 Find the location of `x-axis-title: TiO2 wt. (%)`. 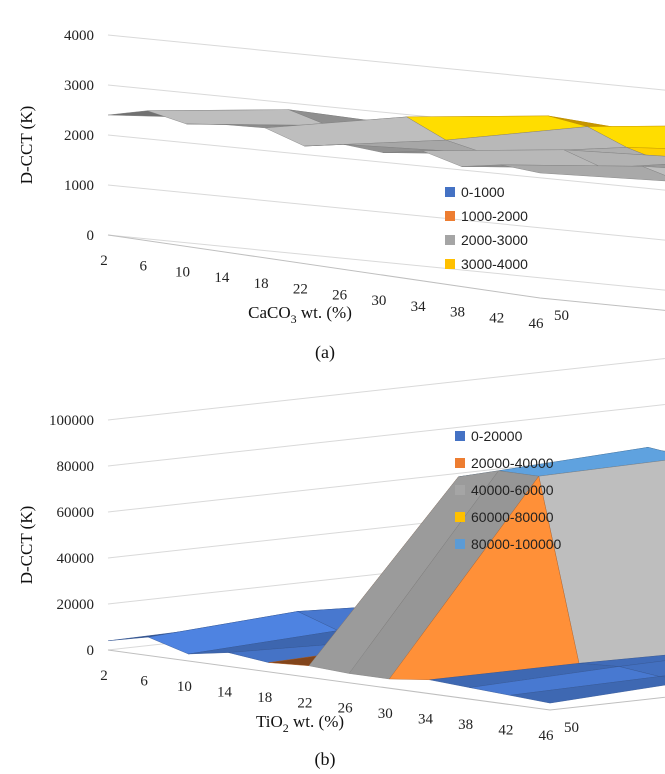

x-axis-title: TiO2 wt. (%) is located at coordinates (300, 723).